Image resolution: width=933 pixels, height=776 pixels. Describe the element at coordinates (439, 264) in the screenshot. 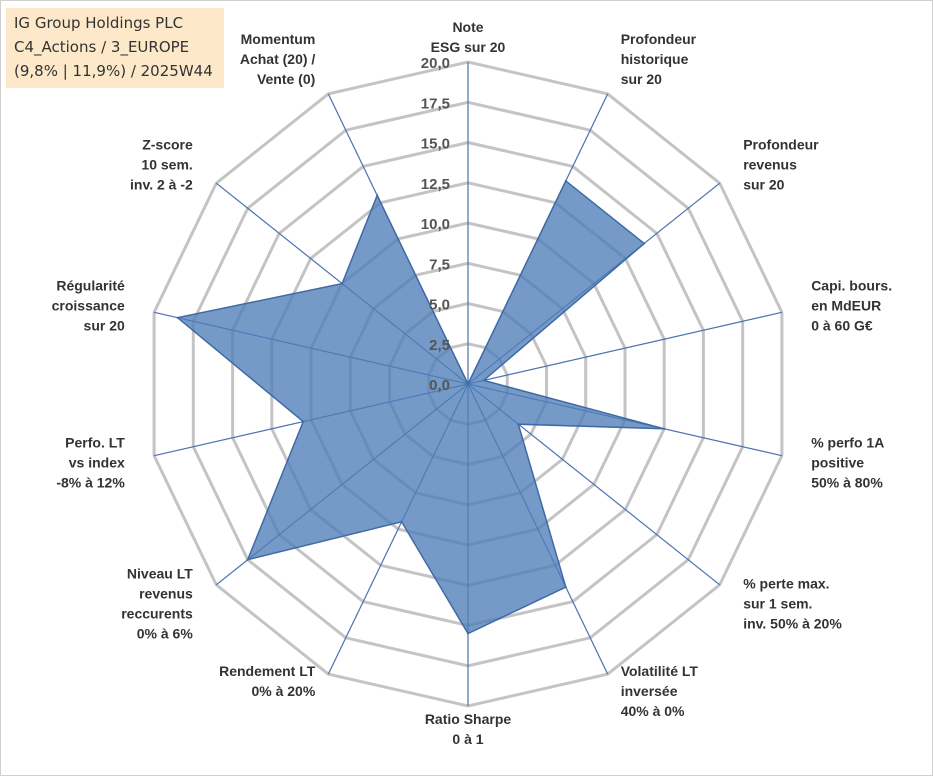

I see `tick-label: 7,5` at that location.